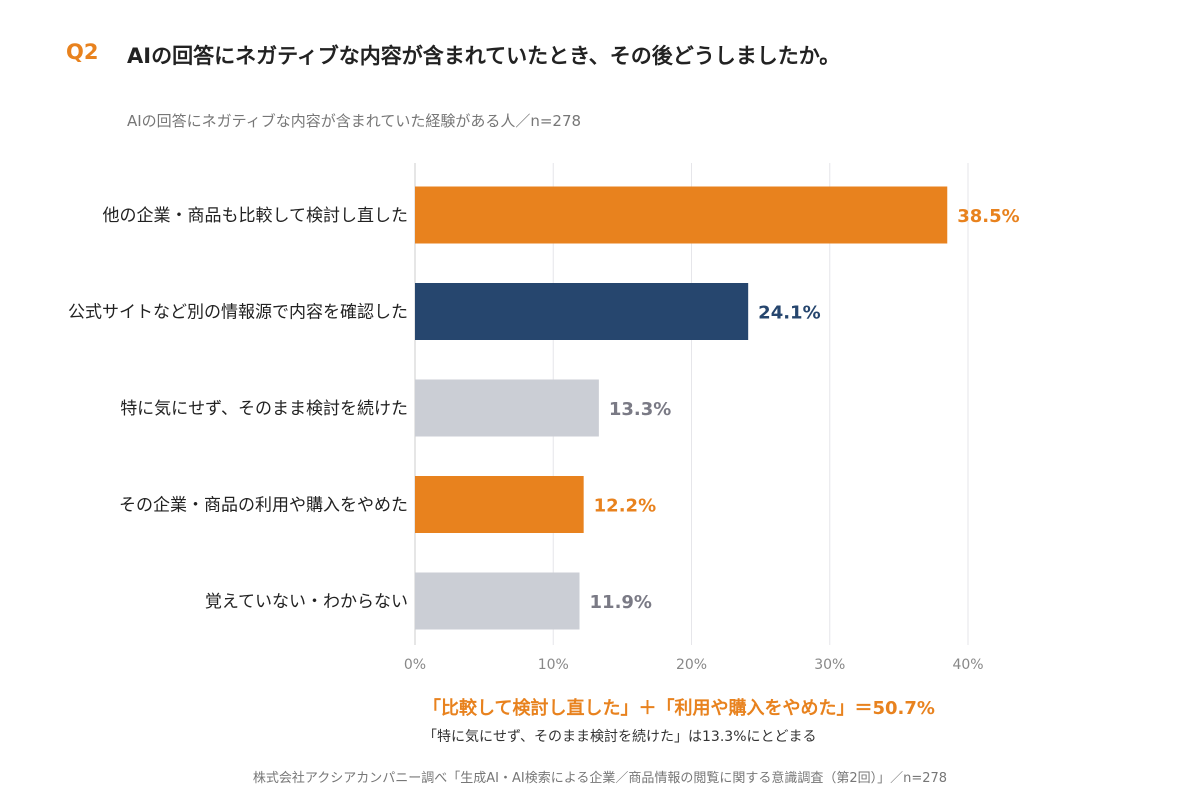 The height and width of the screenshot is (800, 1200). I want to click on data-label: 24.1%, so click(789, 313).